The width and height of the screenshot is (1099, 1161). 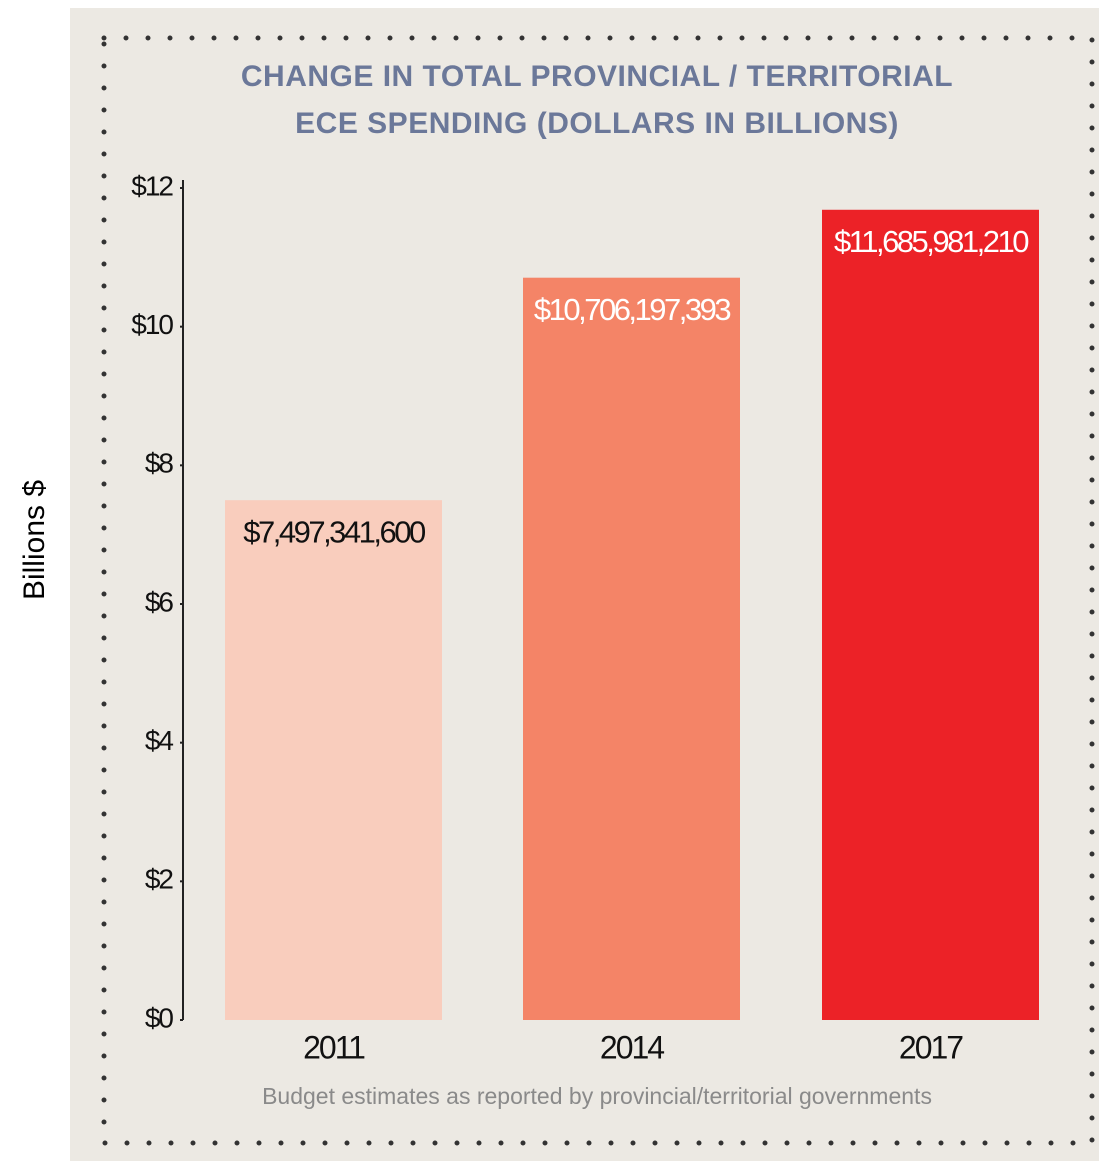 I want to click on x-tick-label: 2017, so click(x=931, y=1047).